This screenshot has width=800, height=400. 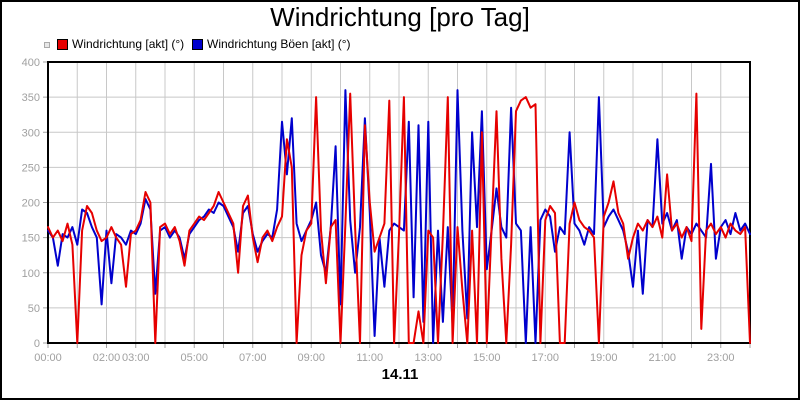 I want to click on y-tick-label: 150, so click(x=31, y=239).